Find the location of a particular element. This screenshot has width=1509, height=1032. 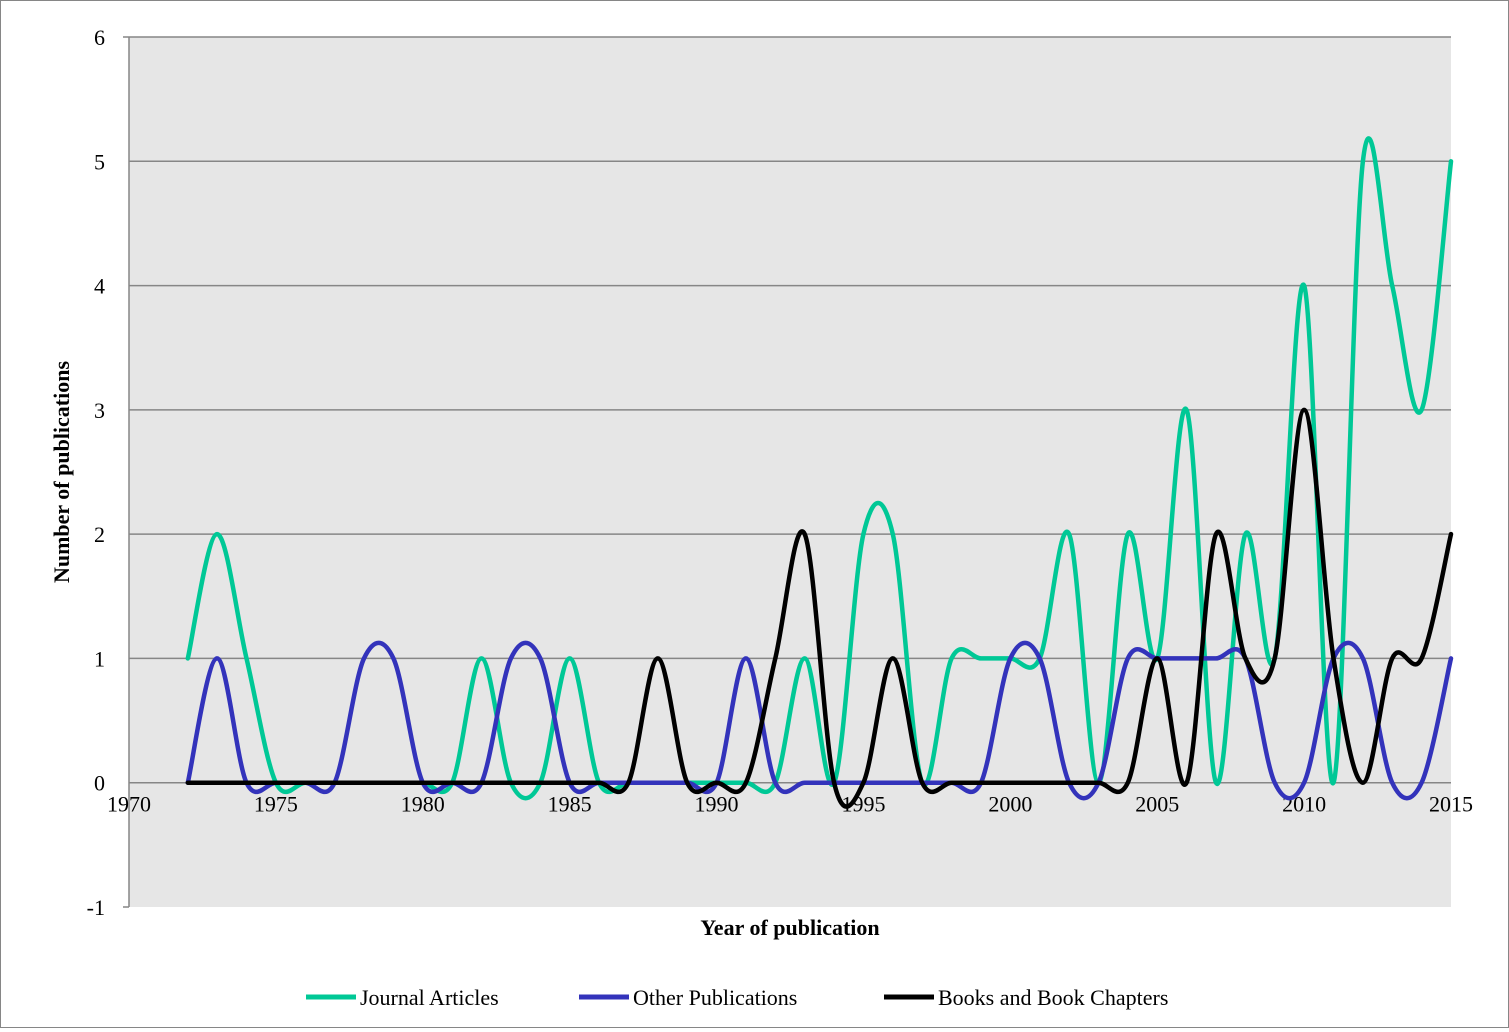

x-tick-label: 1980 is located at coordinates (423, 804).